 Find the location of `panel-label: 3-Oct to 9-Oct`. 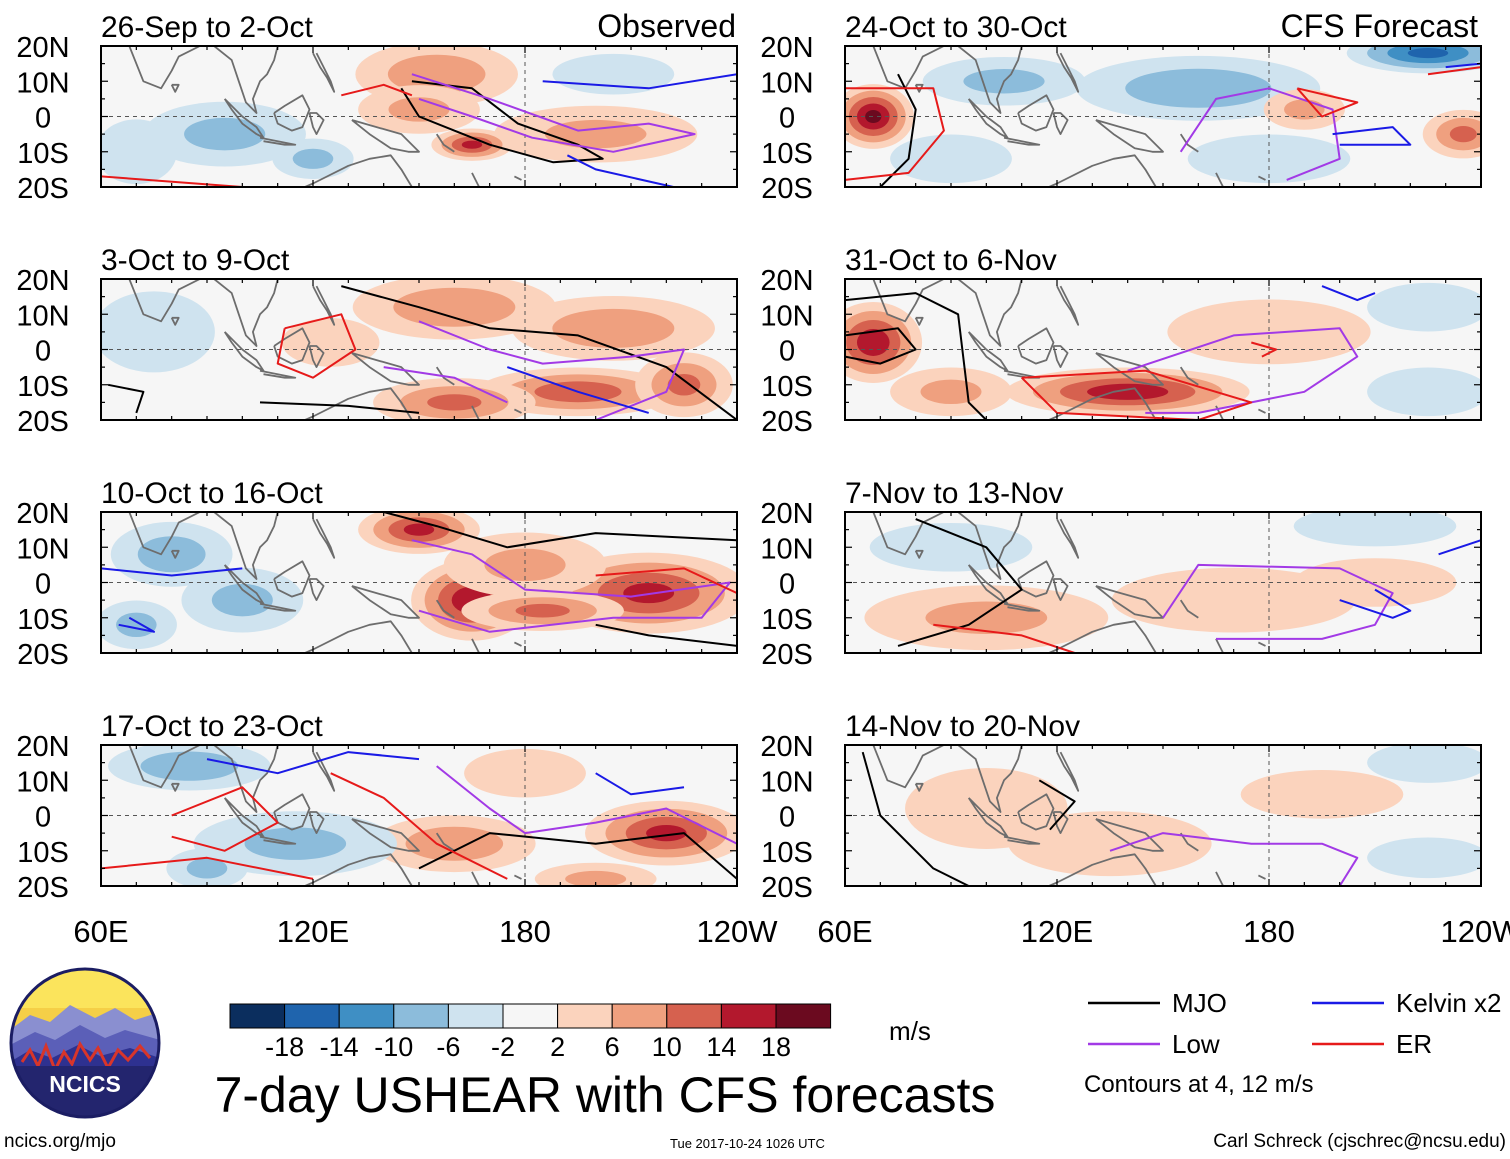

panel-label: 3-Oct to 9-Oct is located at coordinates (195, 260).